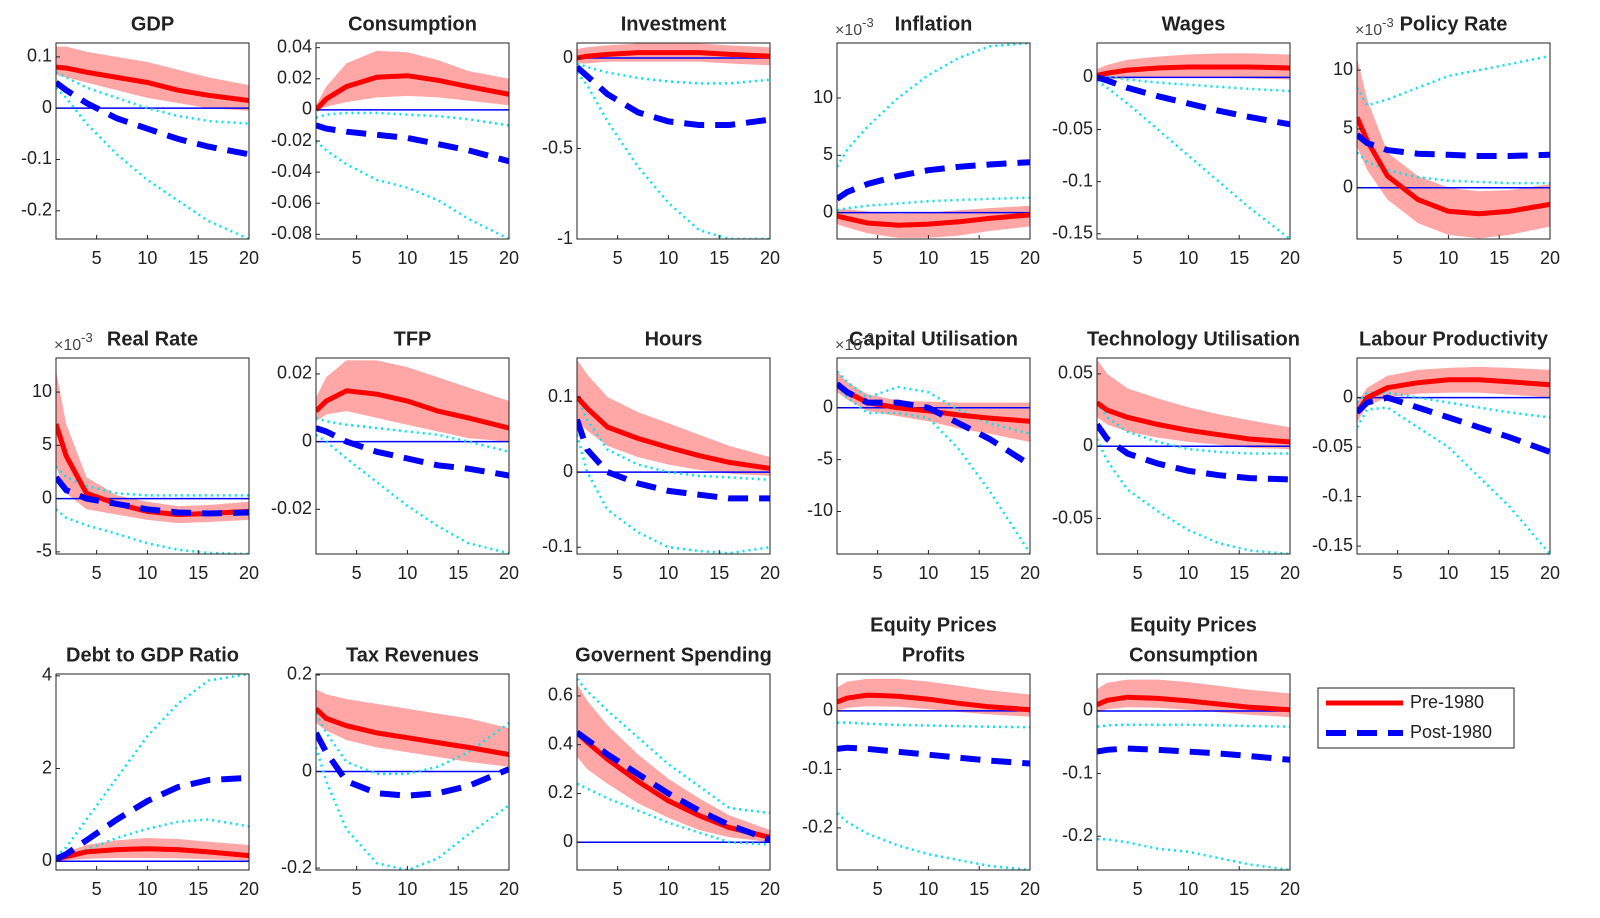 This screenshot has height=918, width=1600. Describe the element at coordinates (560, 743) in the screenshot. I see `y-tick-label: 0.4` at that location.